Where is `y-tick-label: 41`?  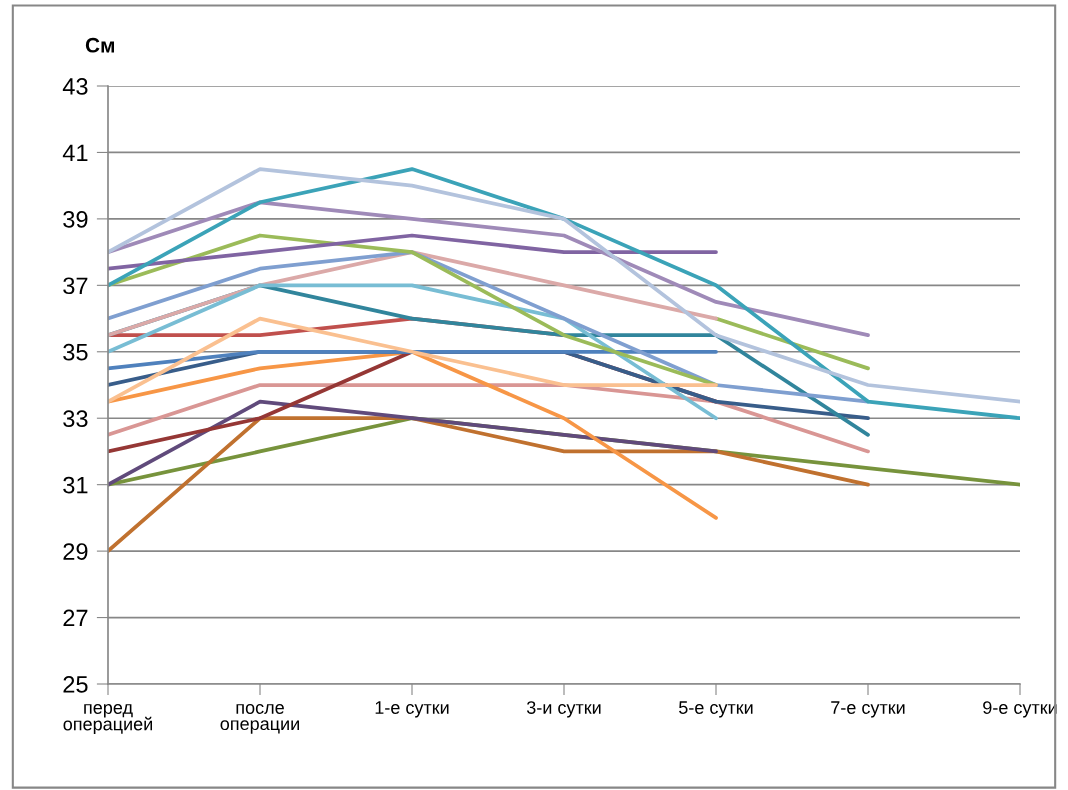 y-tick-label: 41 is located at coordinates (75, 152).